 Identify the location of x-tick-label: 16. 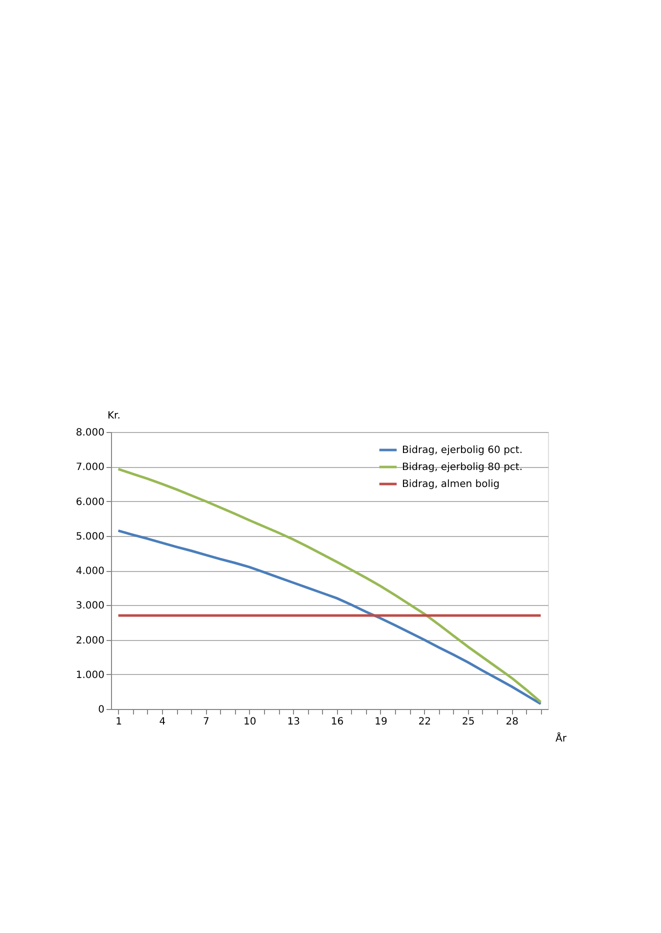
(337, 722).